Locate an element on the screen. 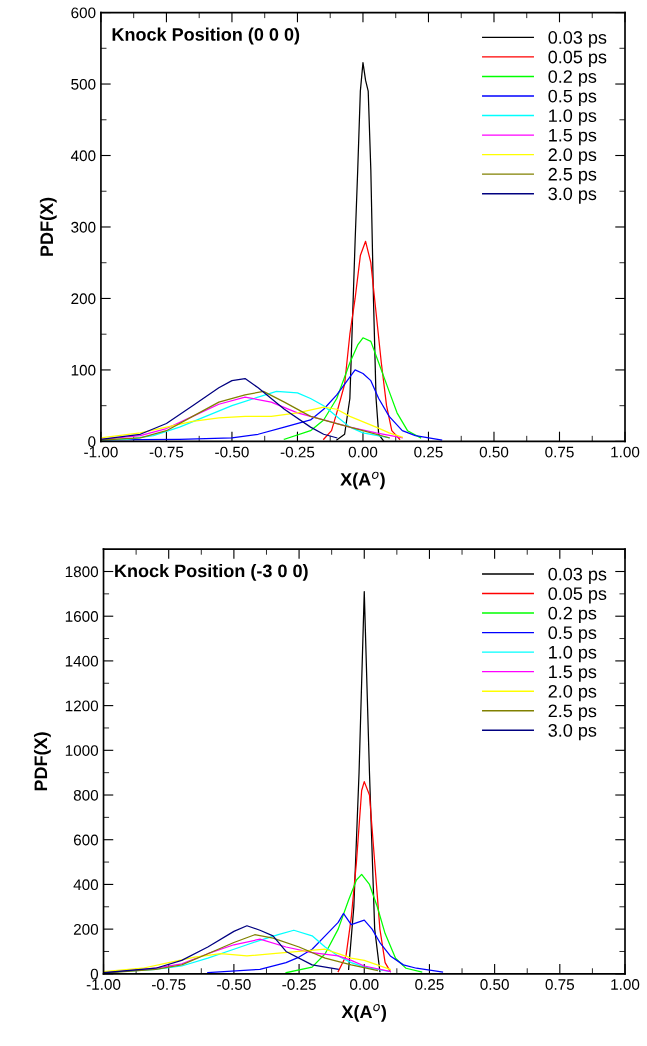 The image size is (647, 1046). y-tick-label: 100 is located at coordinates (83, 370).